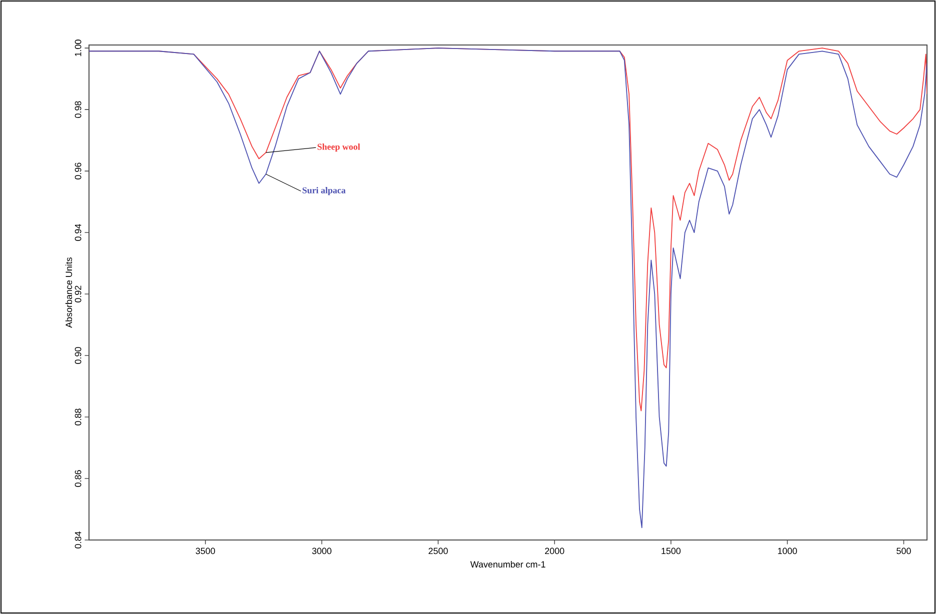 The height and width of the screenshot is (614, 936). What do you see at coordinates (78, 478) in the screenshot?
I see `y-tick-label: 0.86` at bounding box center [78, 478].